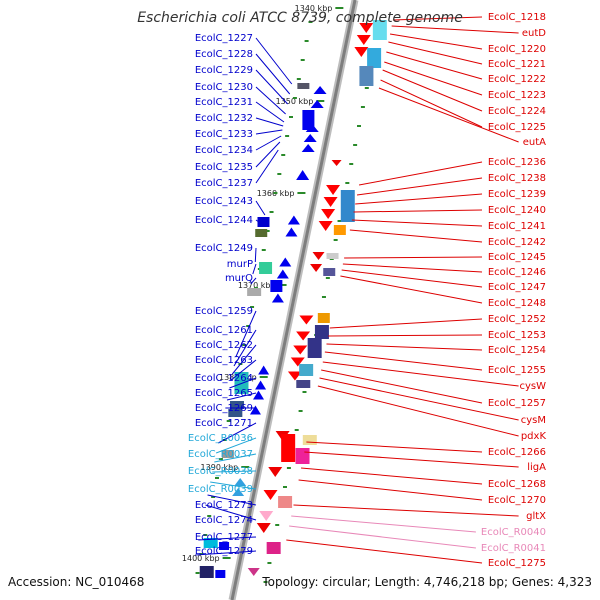  I want to click on gene-label: EcolC_1240, so click(517, 210).